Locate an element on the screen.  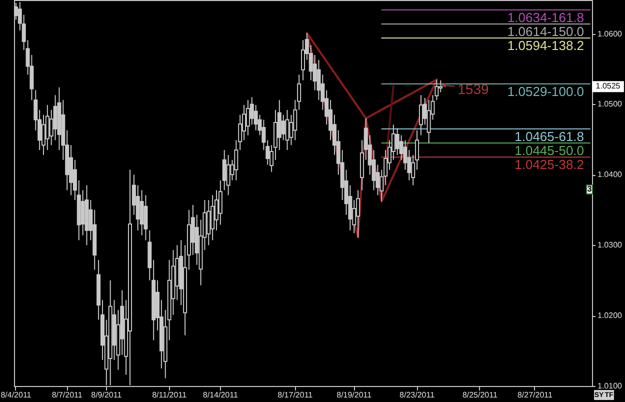
x-tick-label: 8/14/2011 is located at coordinates (220, 395).